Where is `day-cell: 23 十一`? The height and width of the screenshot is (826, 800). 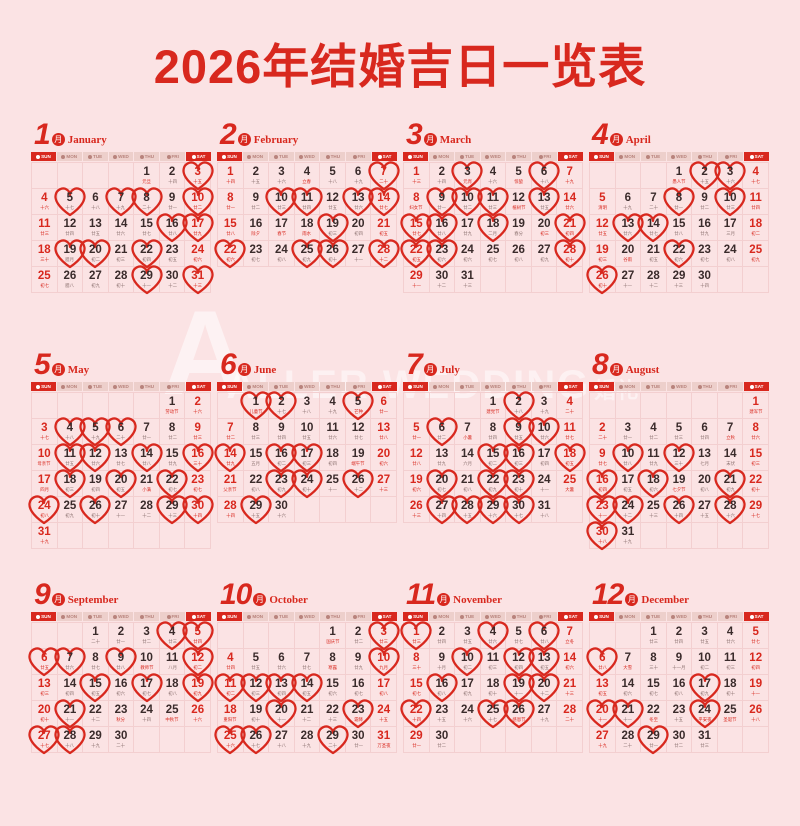
day-cell: 23 十一 is located at coordinates (602, 509).